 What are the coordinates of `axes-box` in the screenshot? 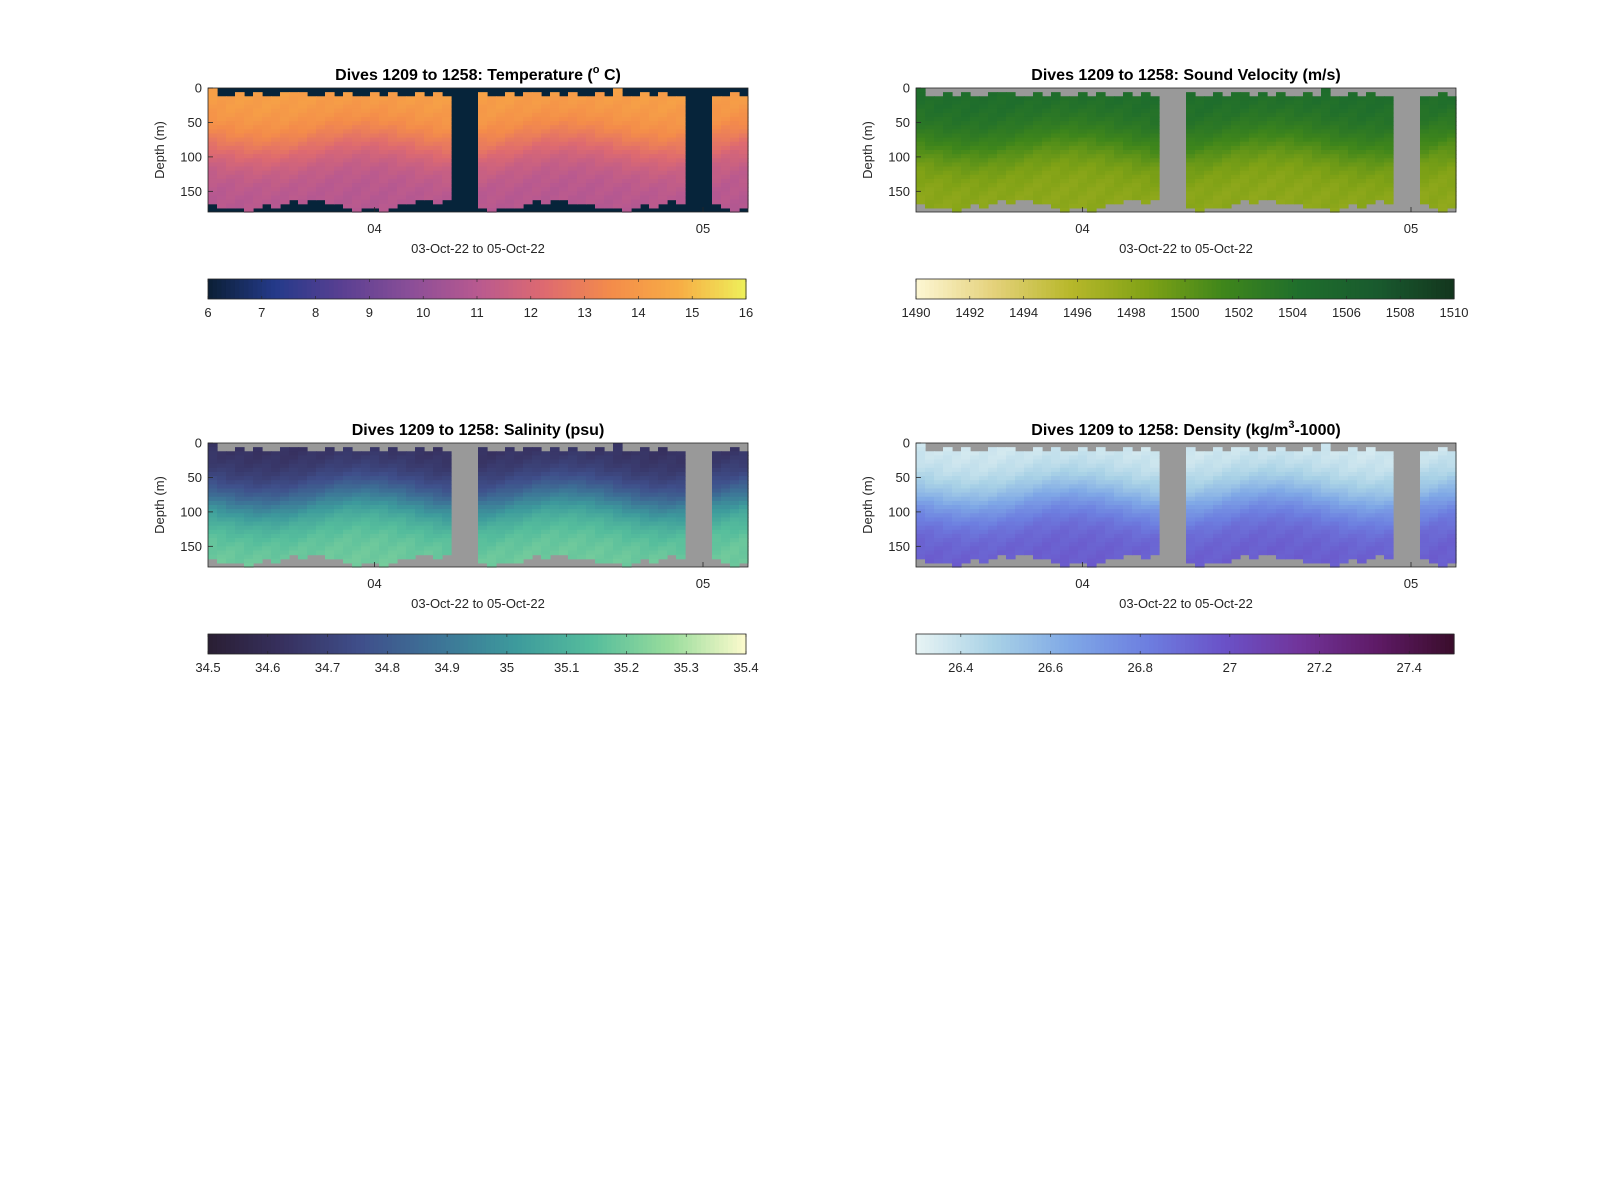 It's located at (478, 505).